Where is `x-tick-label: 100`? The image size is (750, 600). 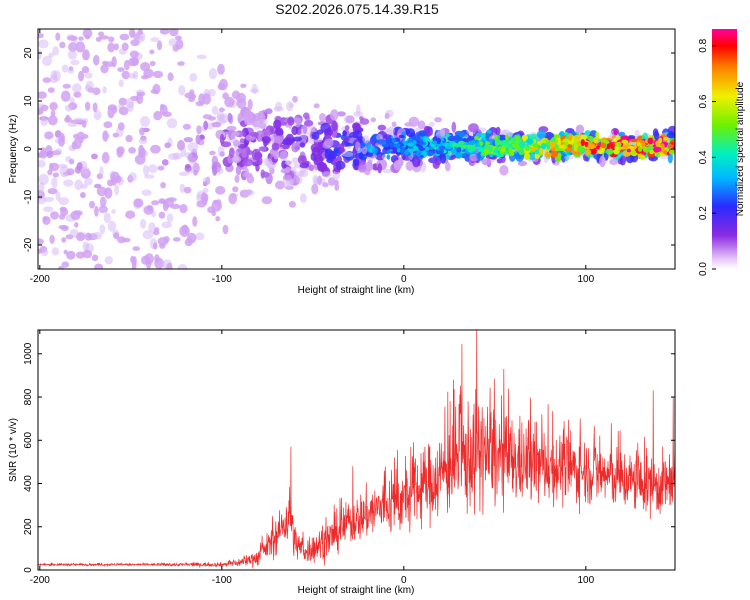 x-tick-label: 100 is located at coordinates (585, 580).